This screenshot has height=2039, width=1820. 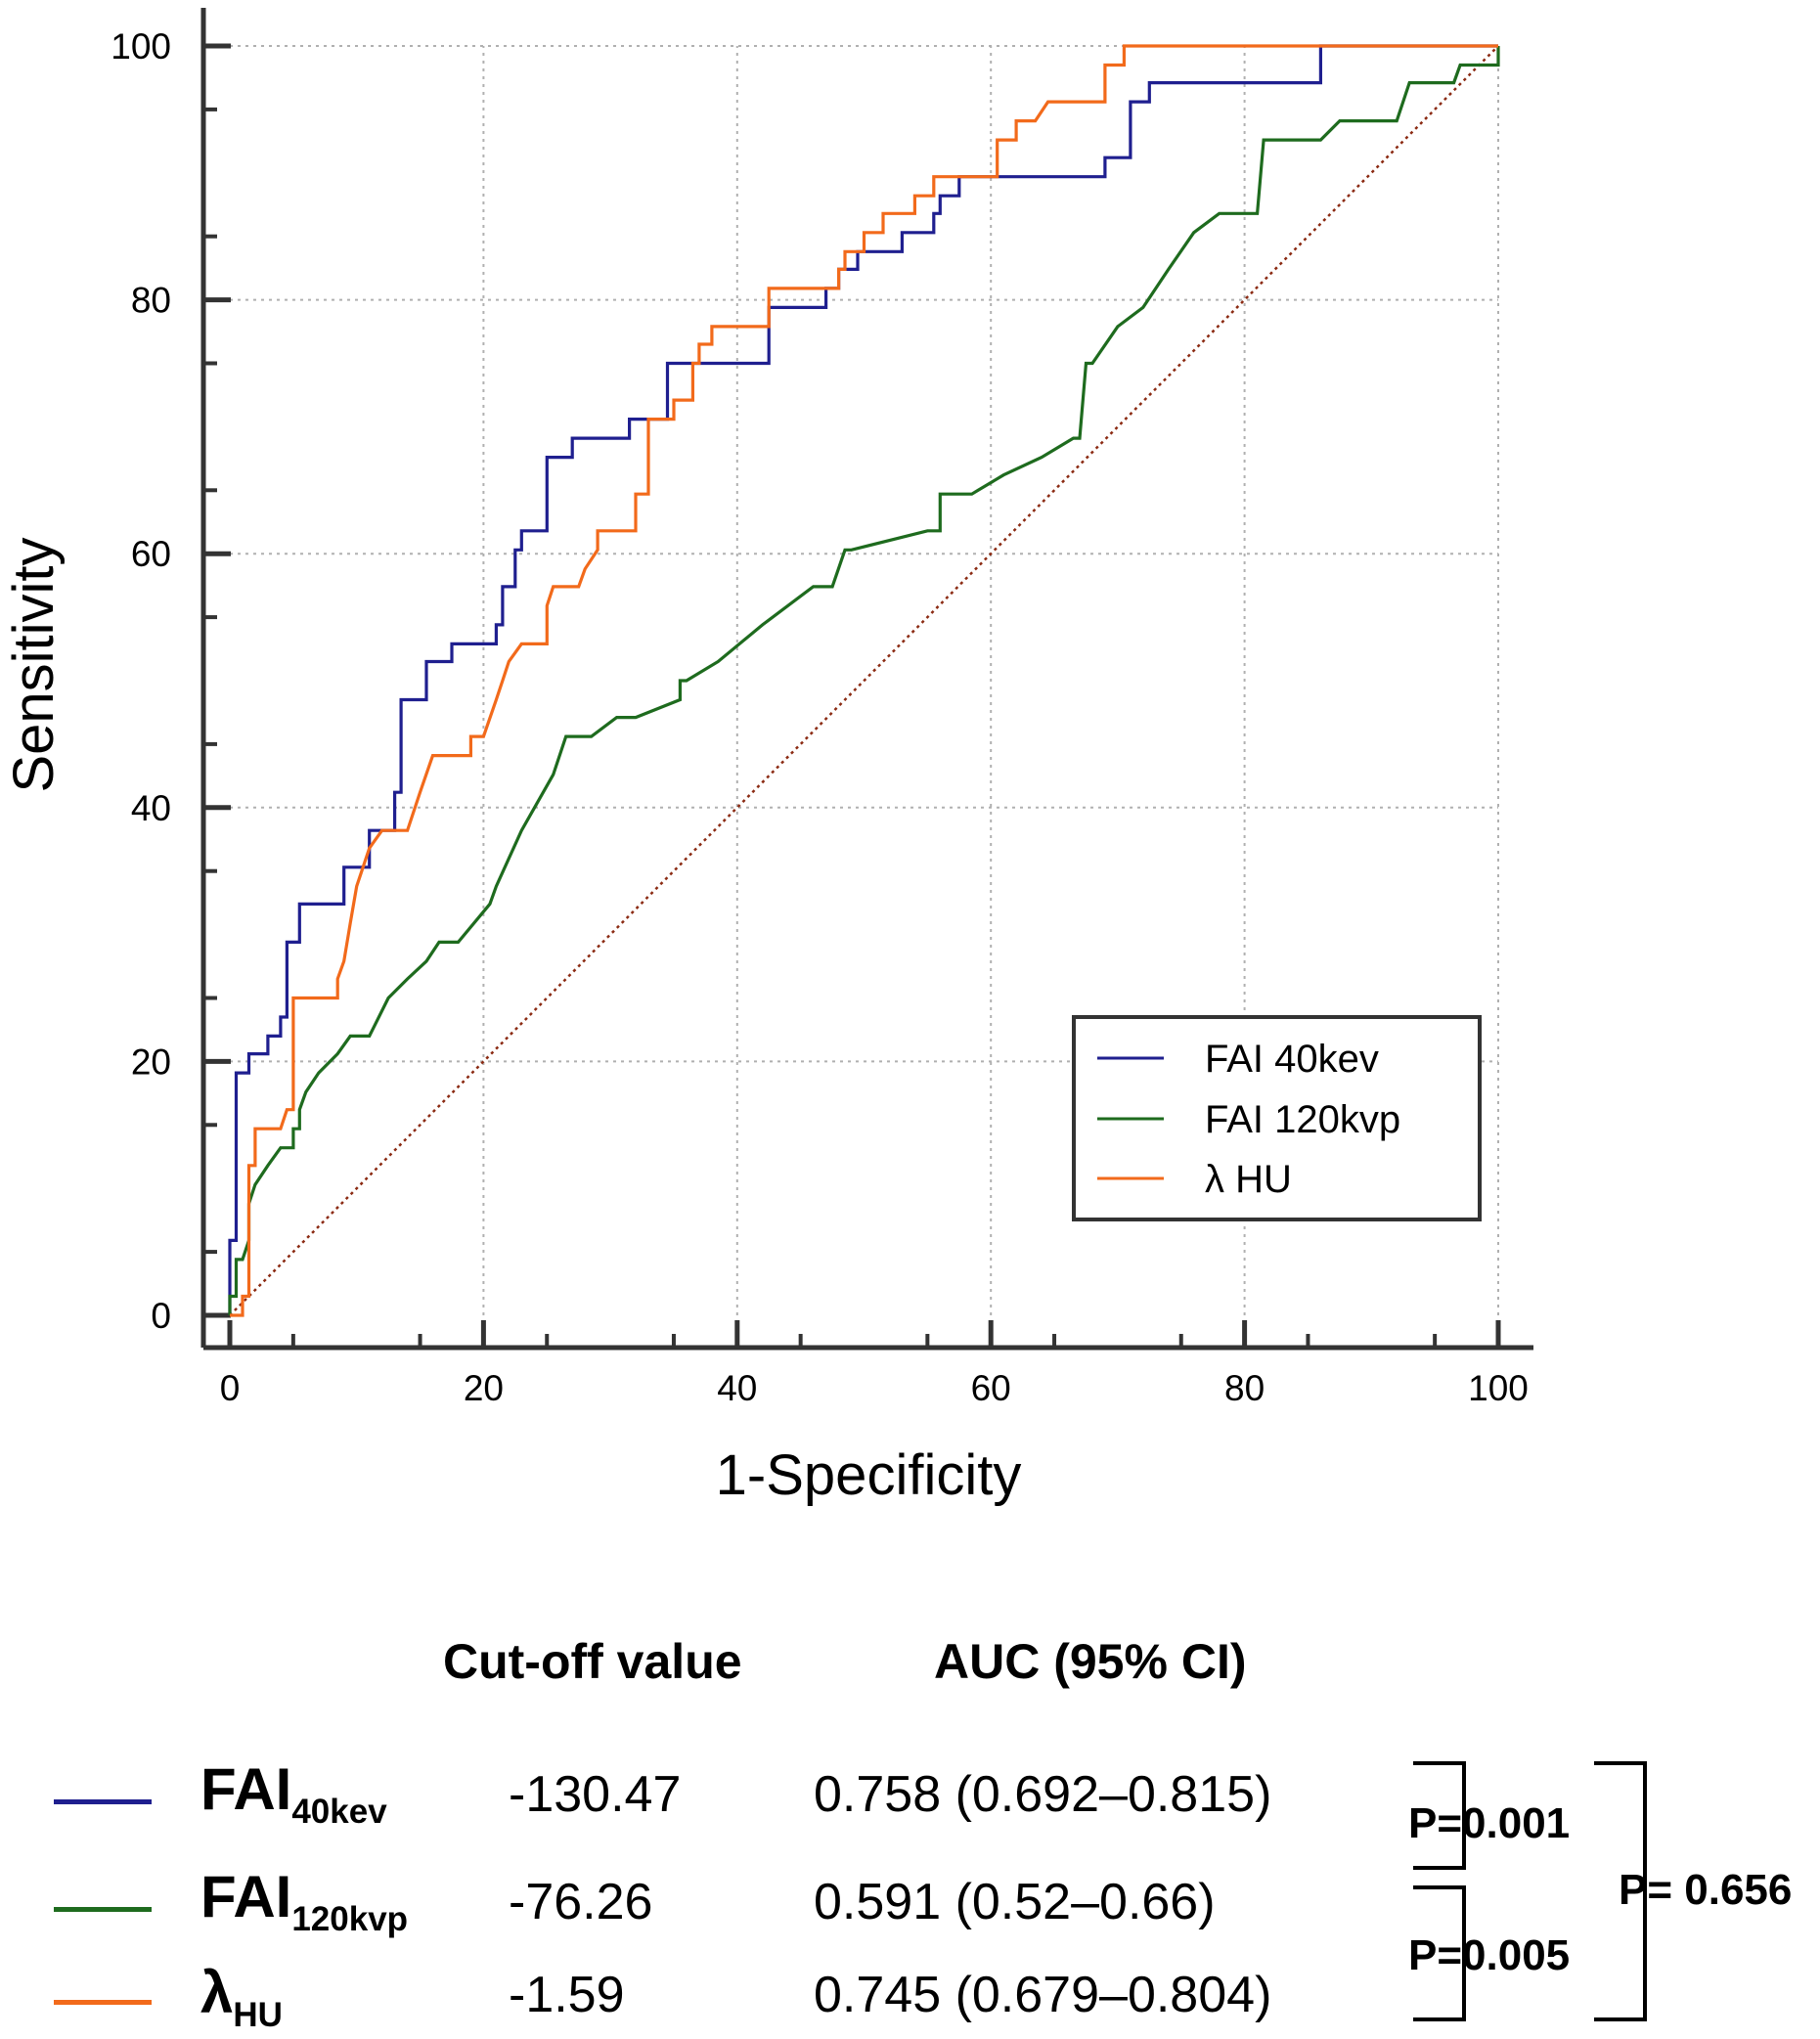 What do you see at coordinates (1489, 1823) in the screenshot?
I see `p-value-40kev-vs-120kvp: P=0.001` at bounding box center [1489, 1823].